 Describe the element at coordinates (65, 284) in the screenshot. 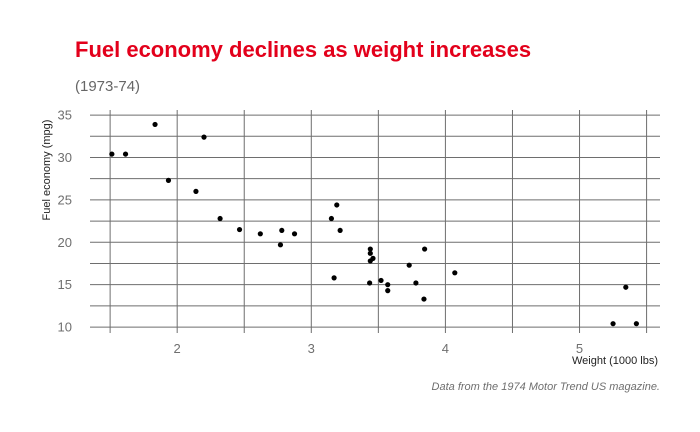

I see `y-tick-label: 15` at that location.